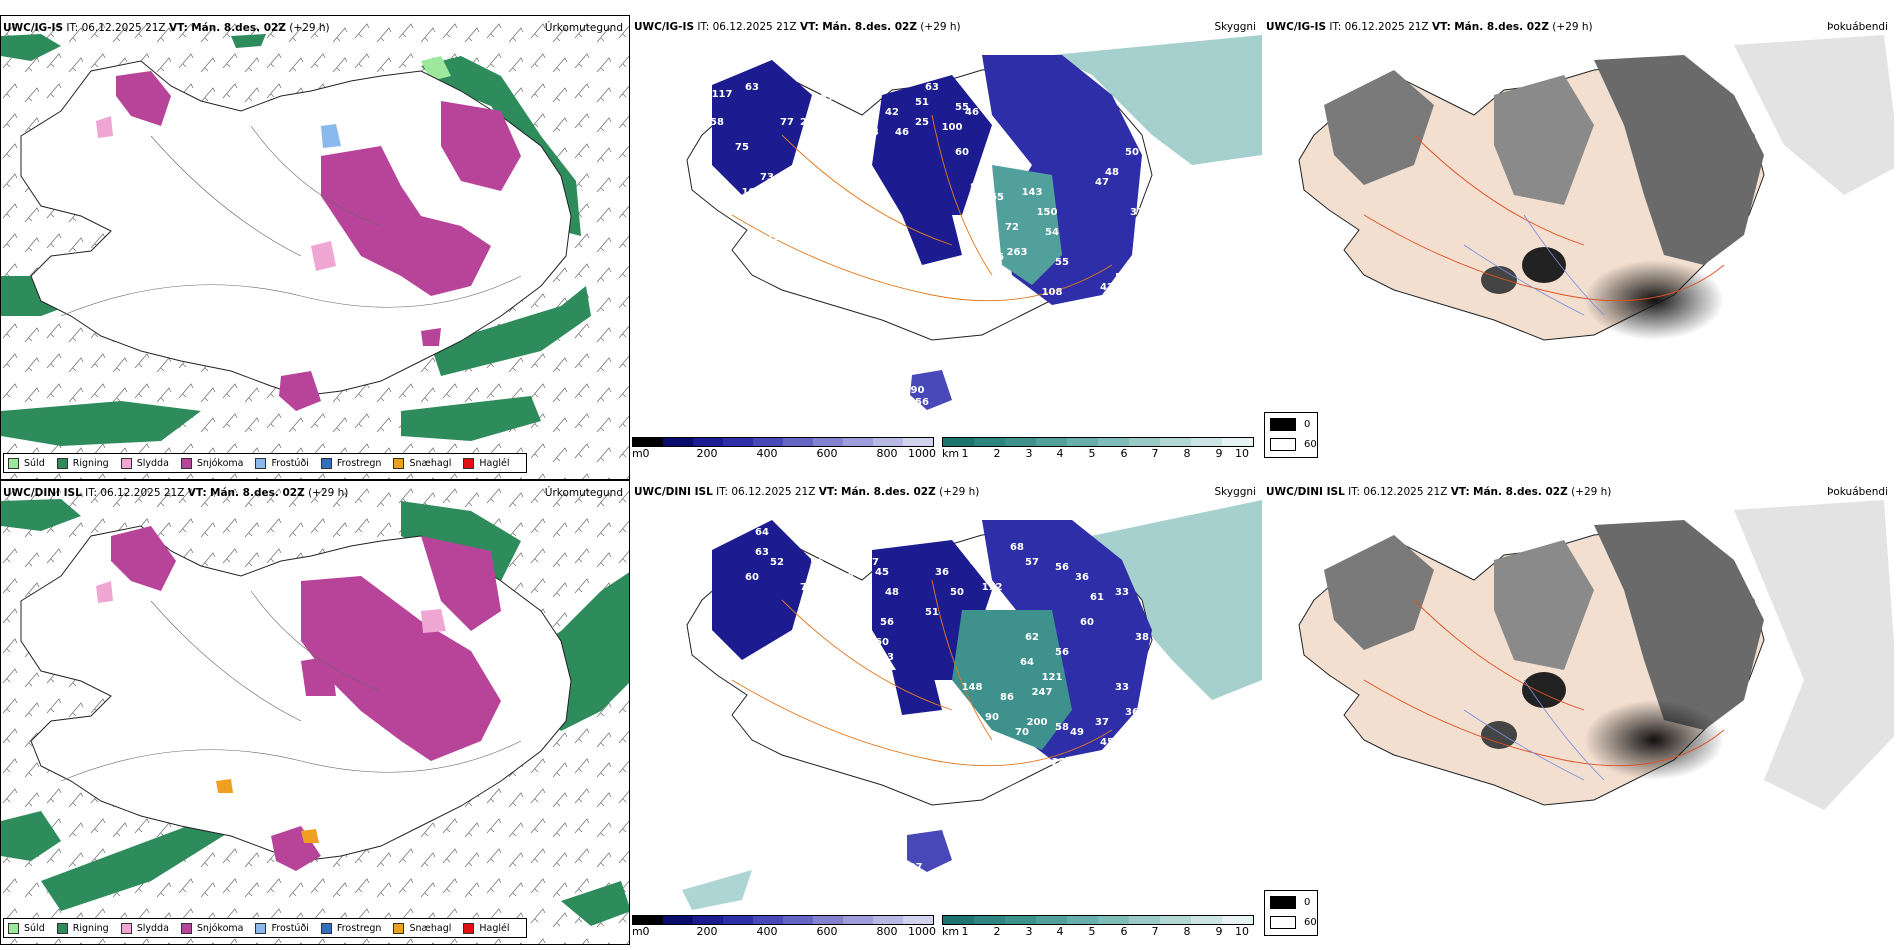 This screenshot has height=950, width=1900. I want to click on panel-title: Skyggni, so click(1235, 492).